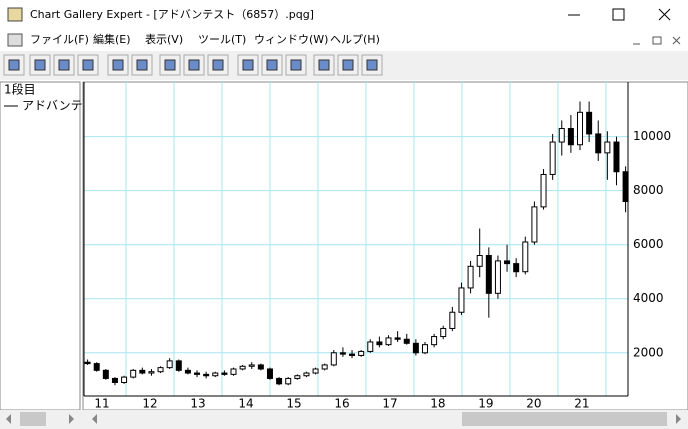 This screenshot has height=429, width=688. I want to click on doc-icon, so click(15, 40).